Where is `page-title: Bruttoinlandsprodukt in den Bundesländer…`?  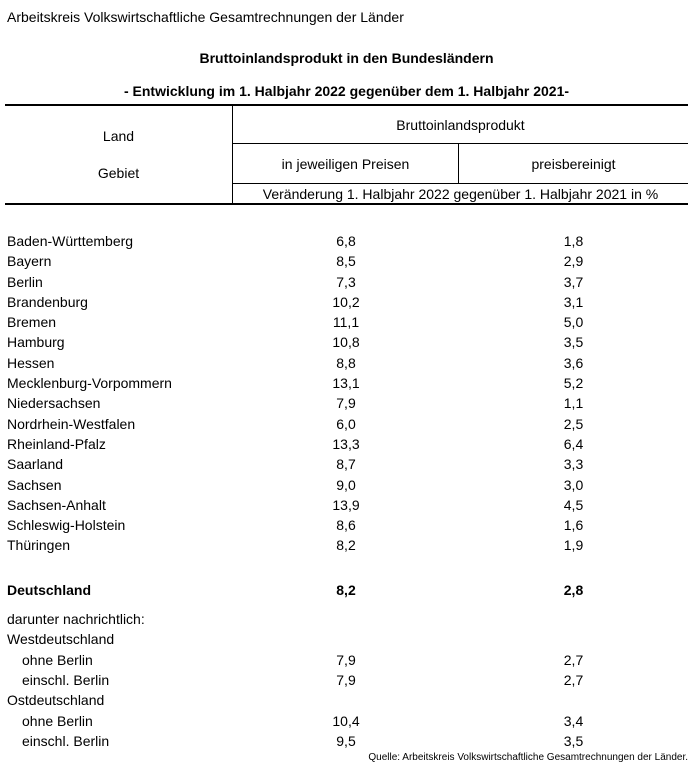
page-title: Bruttoinlandsprodukt in den Bundesländer… is located at coordinates (346, 58).